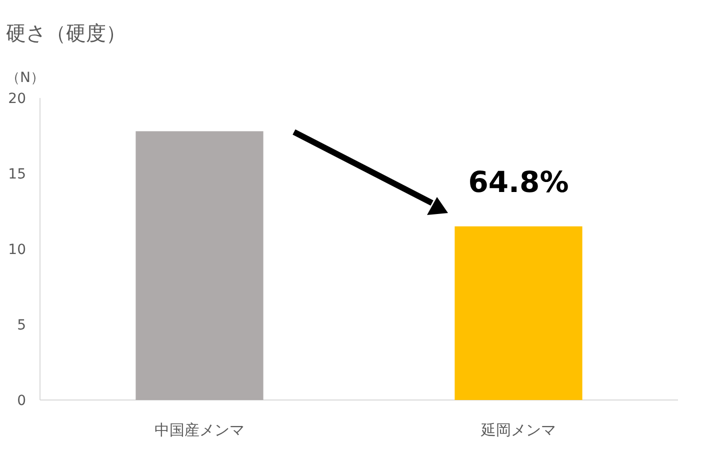 Image resolution: width=710 pixels, height=452 pixels. What do you see at coordinates (21, 401) in the screenshot?
I see `ytick: 0` at bounding box center [21, 401].